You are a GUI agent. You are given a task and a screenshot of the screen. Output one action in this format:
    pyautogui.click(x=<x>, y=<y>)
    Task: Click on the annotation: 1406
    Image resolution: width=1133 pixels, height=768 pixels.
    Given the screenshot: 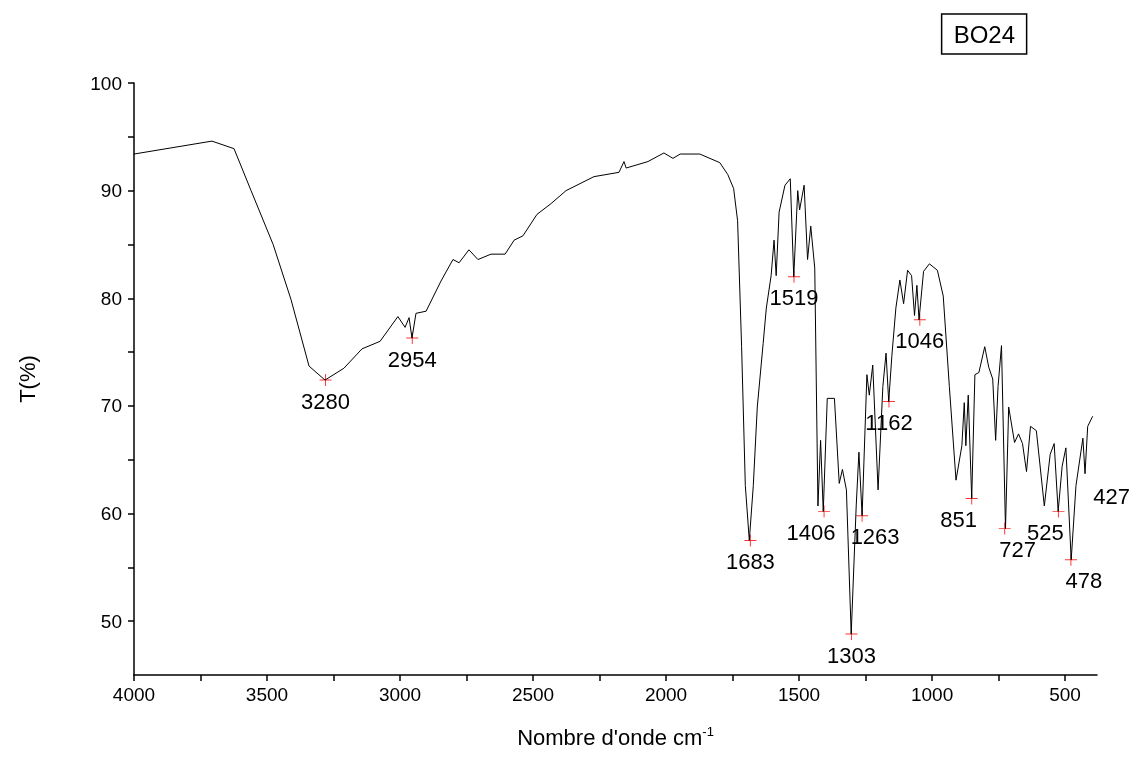 What is the action you would take?
    pyautogui.click(x=811, y=532)
    